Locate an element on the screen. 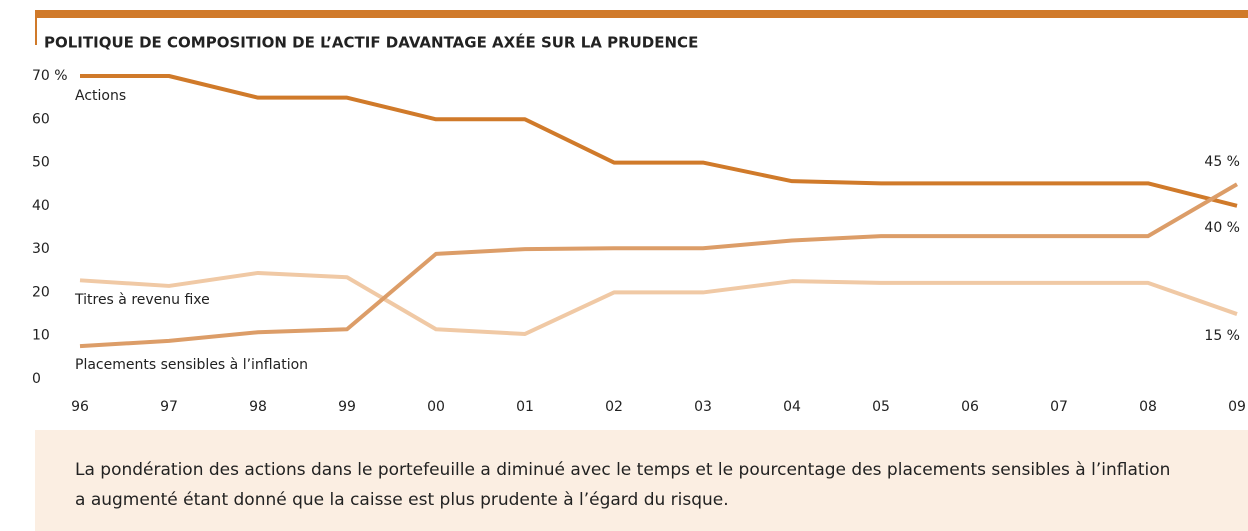  x-tick-label: 09 is located at coordinates (1237, 407).